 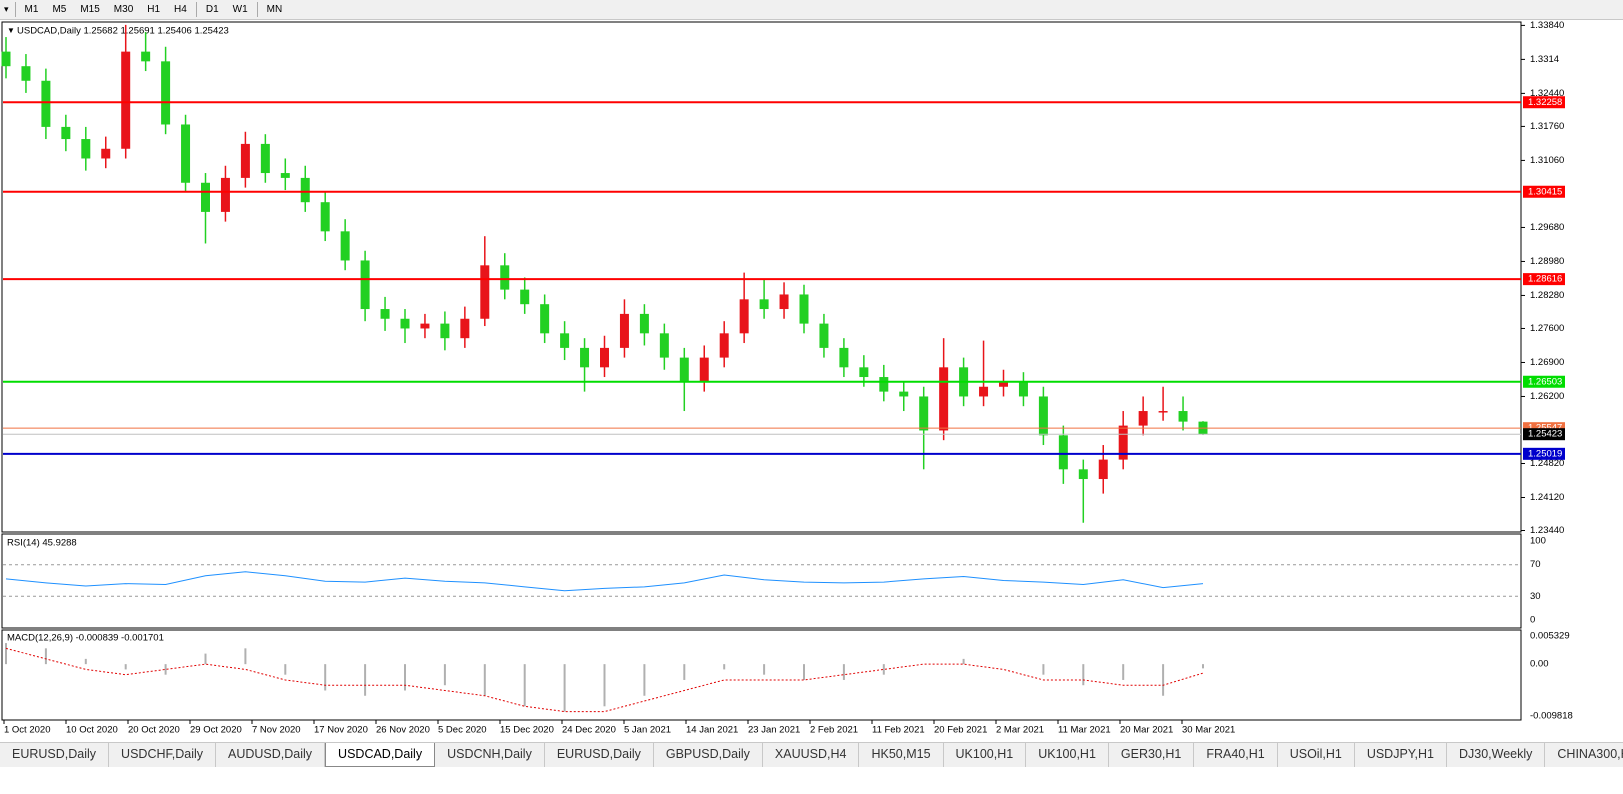 What do you see at coordinates (490, 755) in the screenshot?
I see `chart-tab: USDCNH,Daily` at bounding box center [490, 755].